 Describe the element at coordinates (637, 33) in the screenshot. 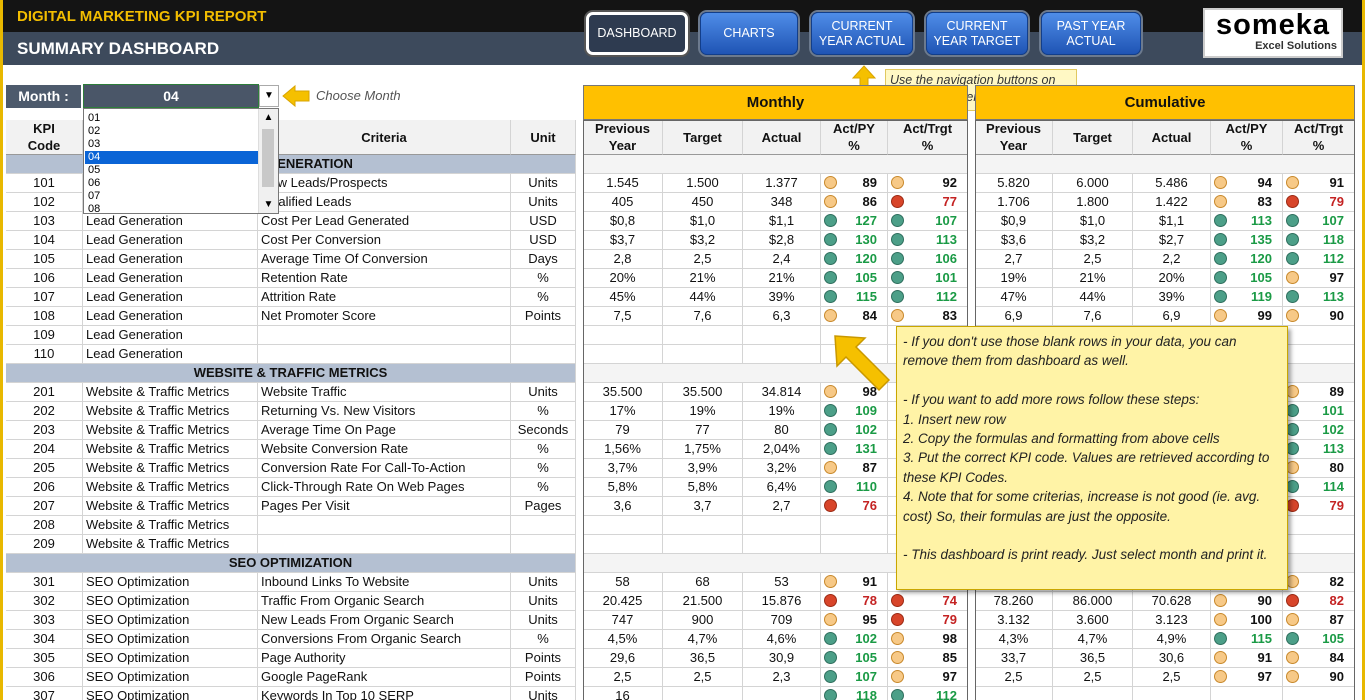

I see `nav-button: DASHBOARD` at that location.